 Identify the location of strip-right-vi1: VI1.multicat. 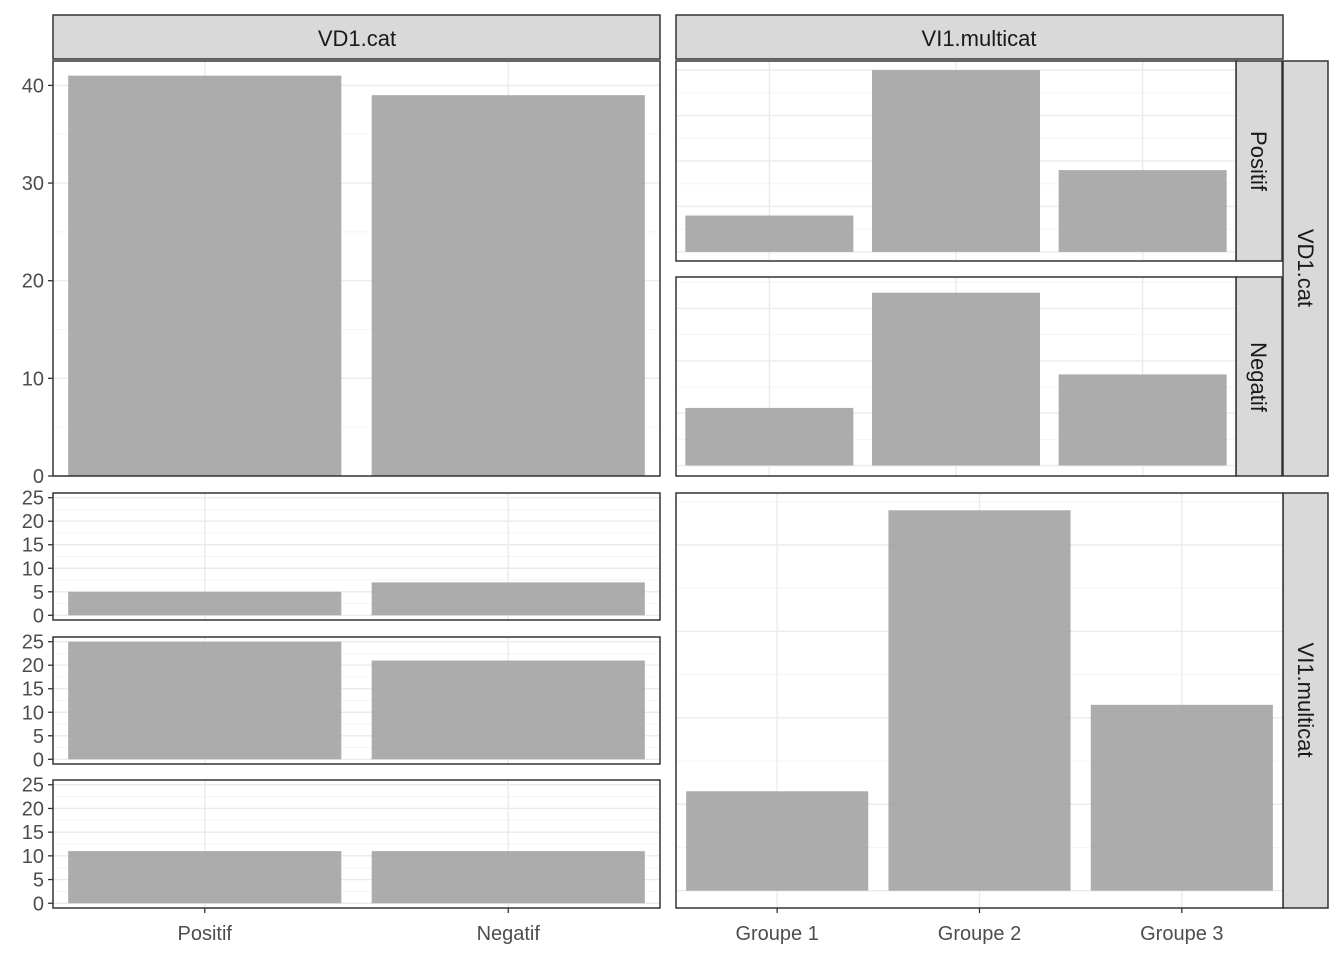
(1305, 700).